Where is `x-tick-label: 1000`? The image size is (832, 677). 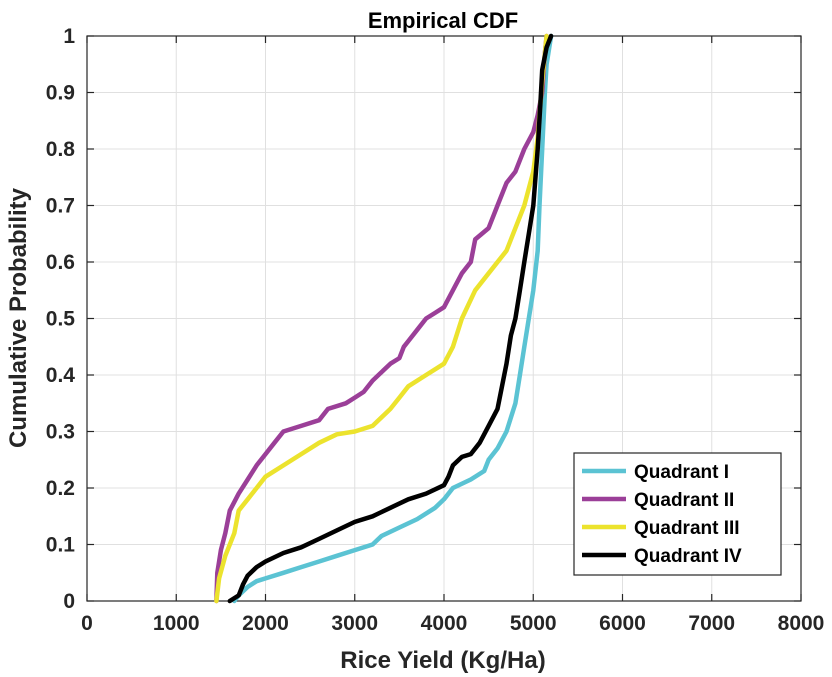 x-tick-label: 1000 is located at coordinates (176, 623).